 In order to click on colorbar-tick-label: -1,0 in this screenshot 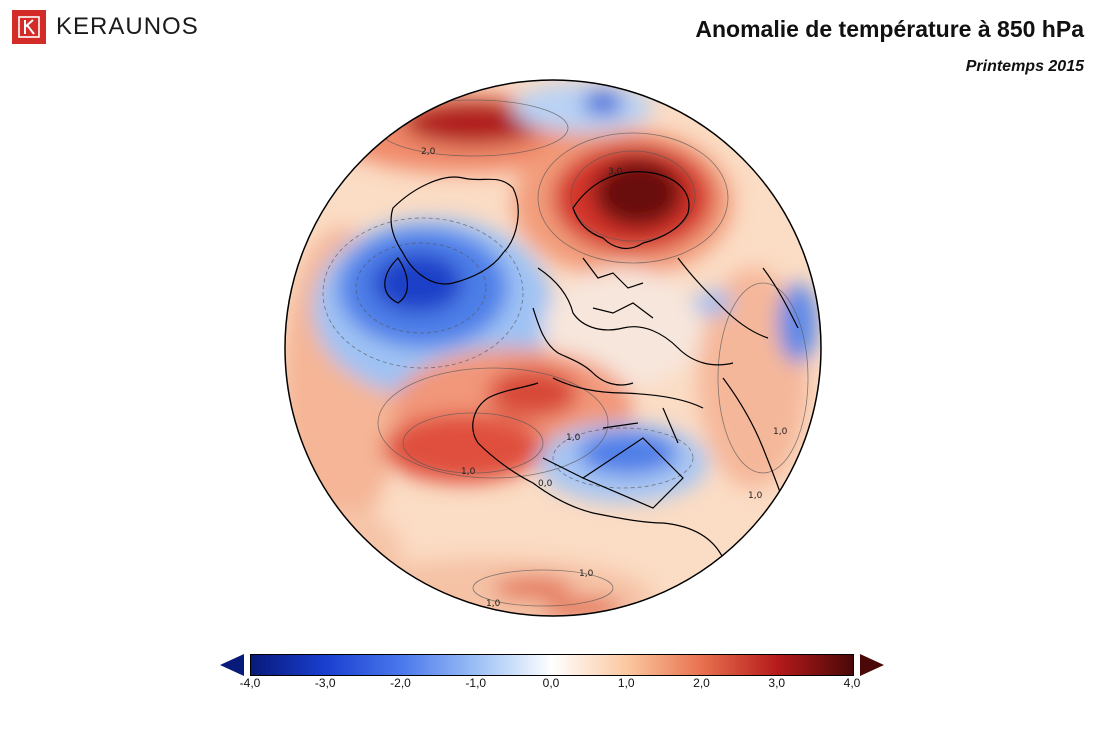, I will do `click(476, 683)`.